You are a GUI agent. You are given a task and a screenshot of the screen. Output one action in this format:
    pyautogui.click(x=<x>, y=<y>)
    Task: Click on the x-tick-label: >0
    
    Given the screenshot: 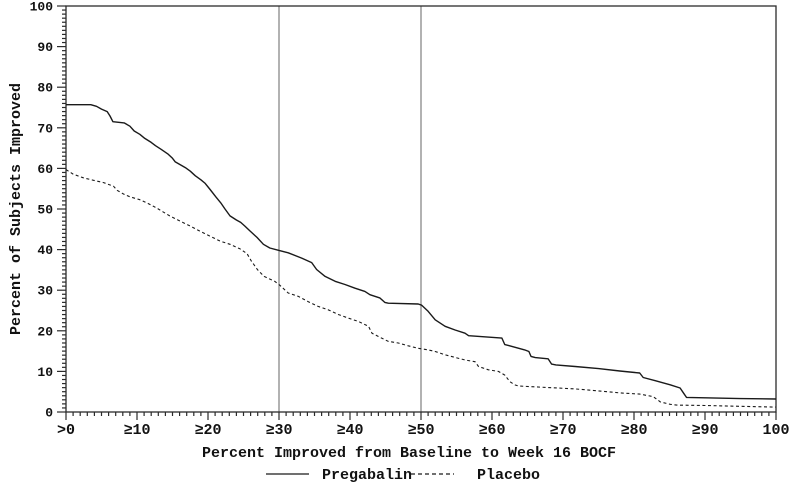 What is the action you would take?
    pyautogui.click(x=66, y=430)
    